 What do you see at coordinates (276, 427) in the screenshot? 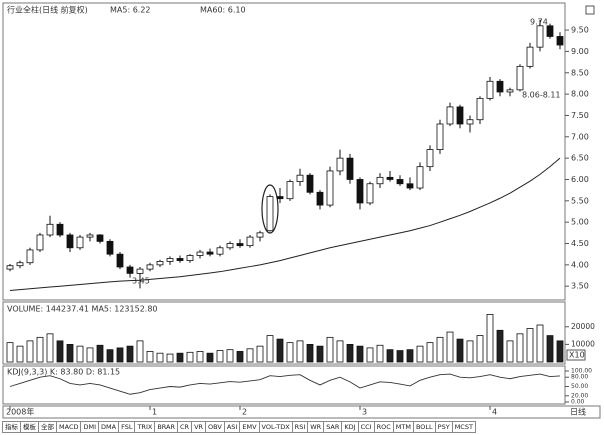
I see `indicator-tab: VOL-TDX` at bounding box center [276, 427].